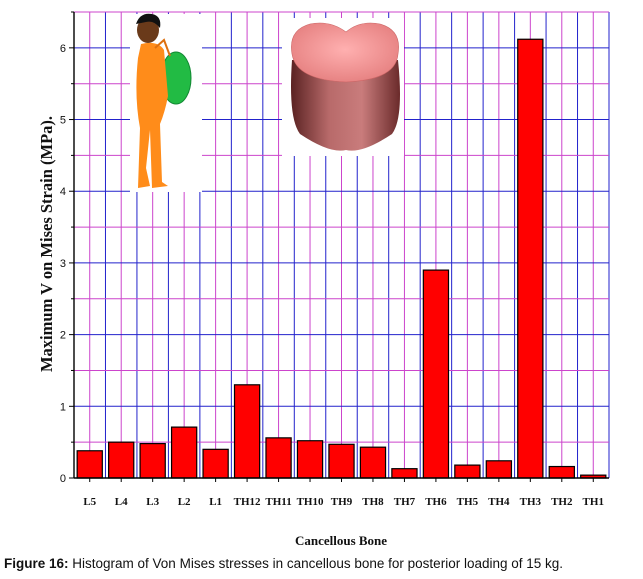 Image resolution: width=643 pixels, height=579 pixels. I want to click on x-tick-label-th8: TH8, so click(373, 502).